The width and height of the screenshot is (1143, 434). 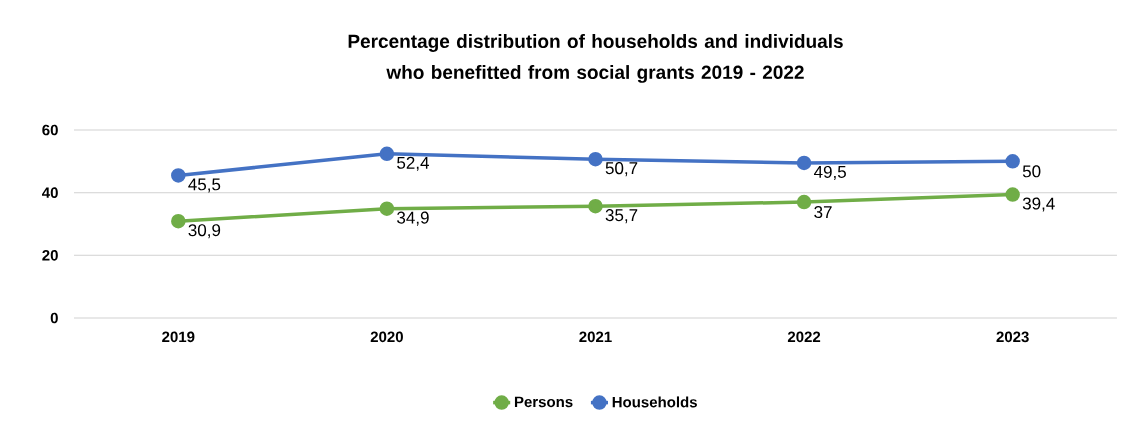 What do you see at coordinates (621, 216) in the screenshot?
I see `data-label: 35,7` at bounding box center [621, 216].